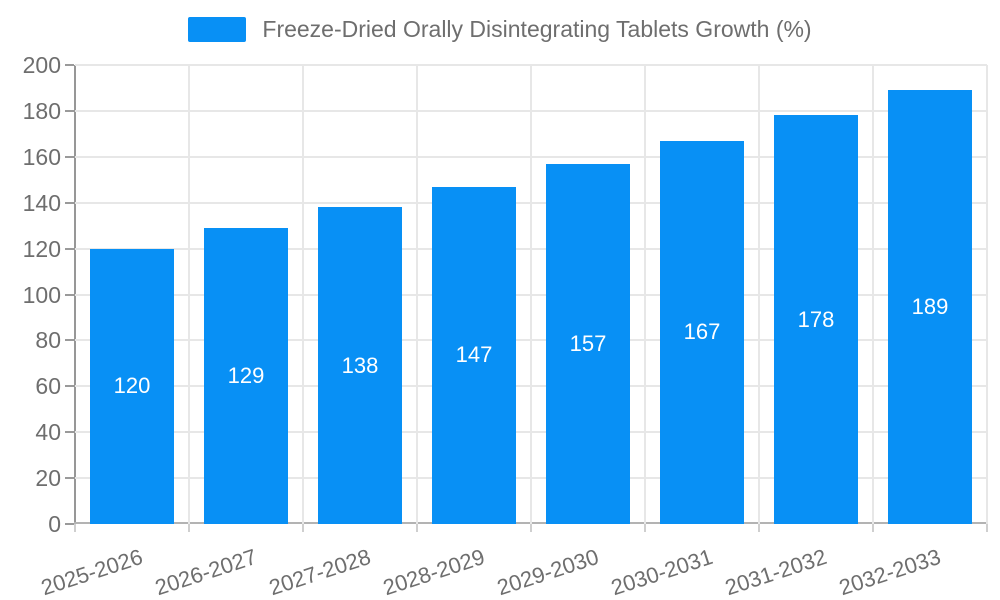  I want to click on bar-value-label: 189, so click(930, 307).